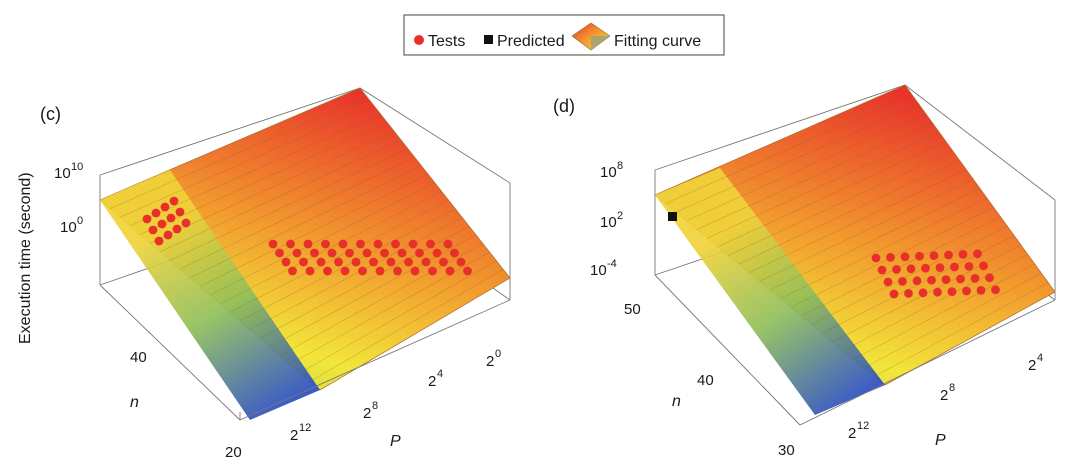  Describe the element at coordinates (395, 441) in the screenshot. I see `panel-c-p-axis-title: P` at that location.